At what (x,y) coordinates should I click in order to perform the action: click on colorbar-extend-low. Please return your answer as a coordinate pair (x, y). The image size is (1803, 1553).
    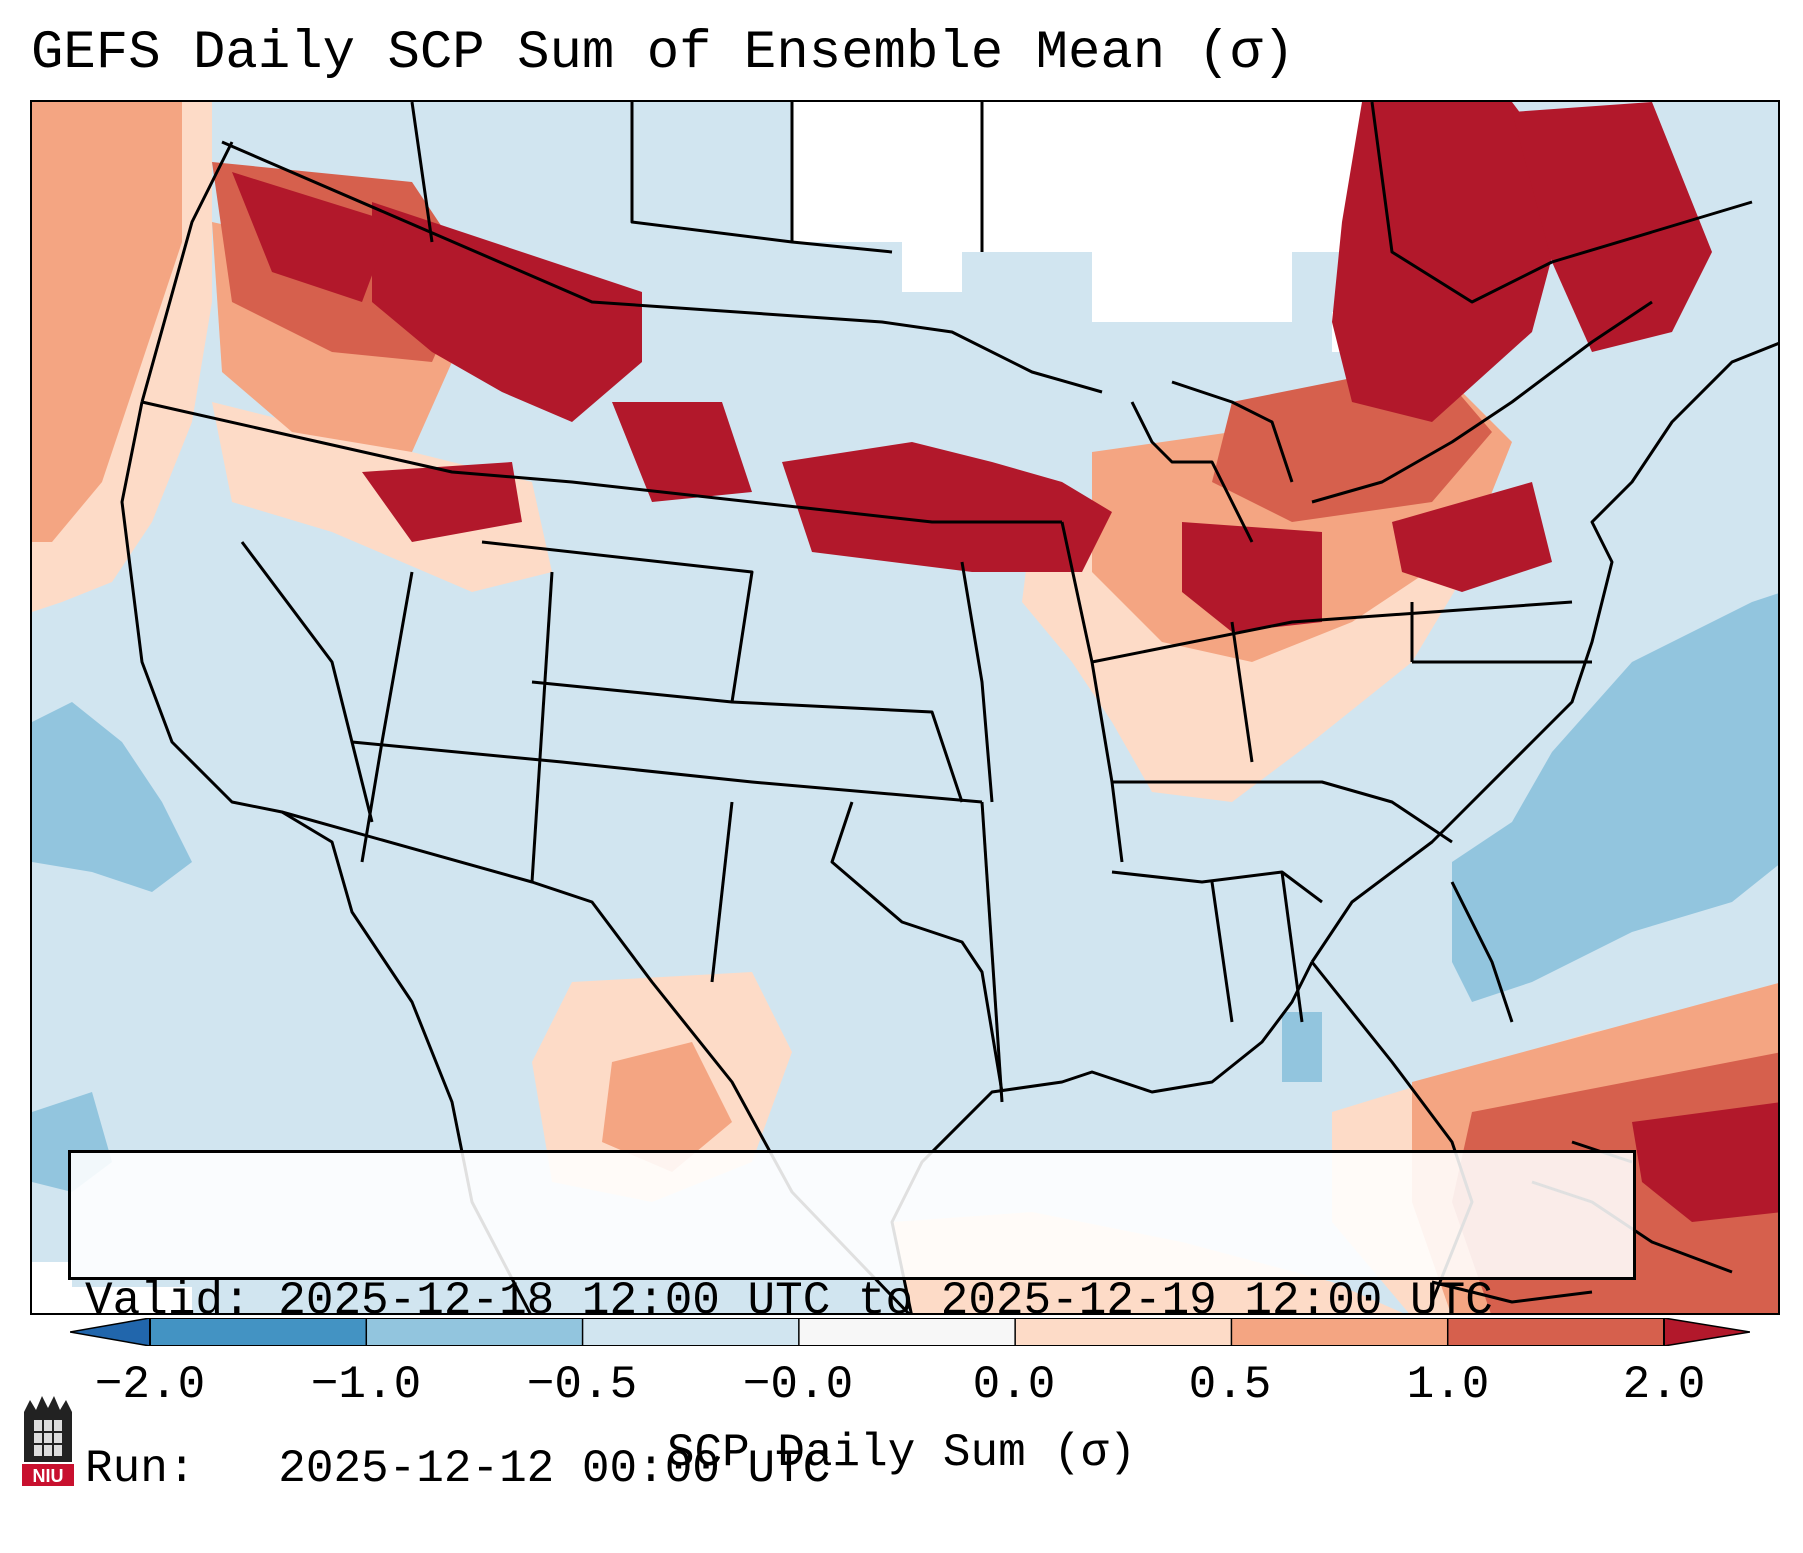
    Looking at the image, I should click on (110, 1332).